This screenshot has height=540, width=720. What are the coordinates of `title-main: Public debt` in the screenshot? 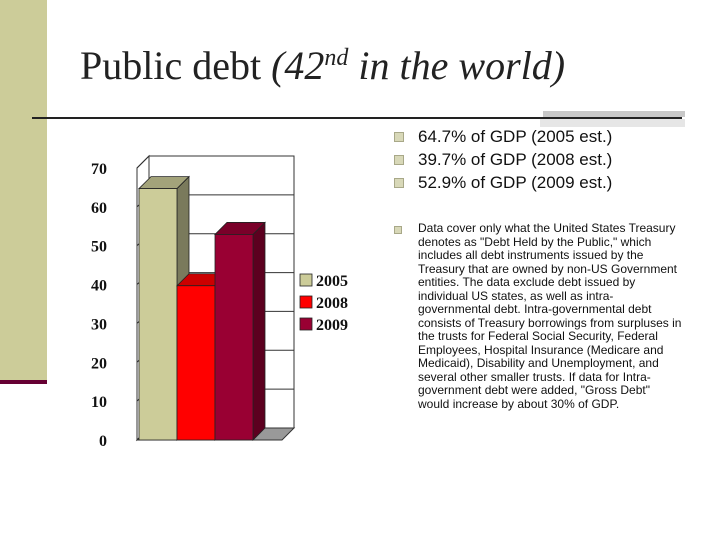 It's located at (176, 65).